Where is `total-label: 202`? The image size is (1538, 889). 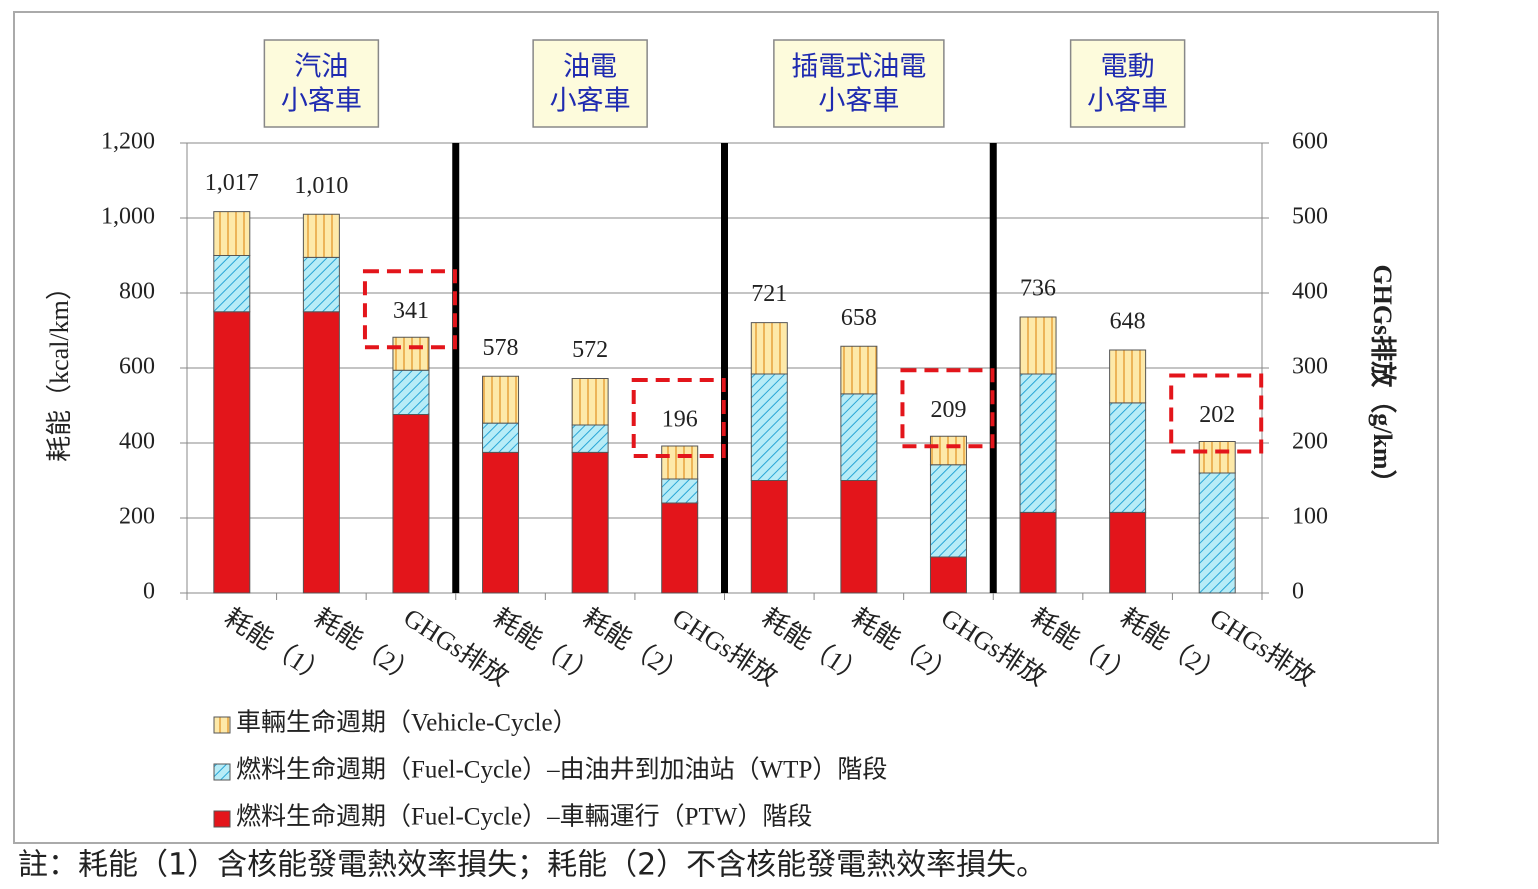 total-label: 202 is located at coordinates (1217, 415).